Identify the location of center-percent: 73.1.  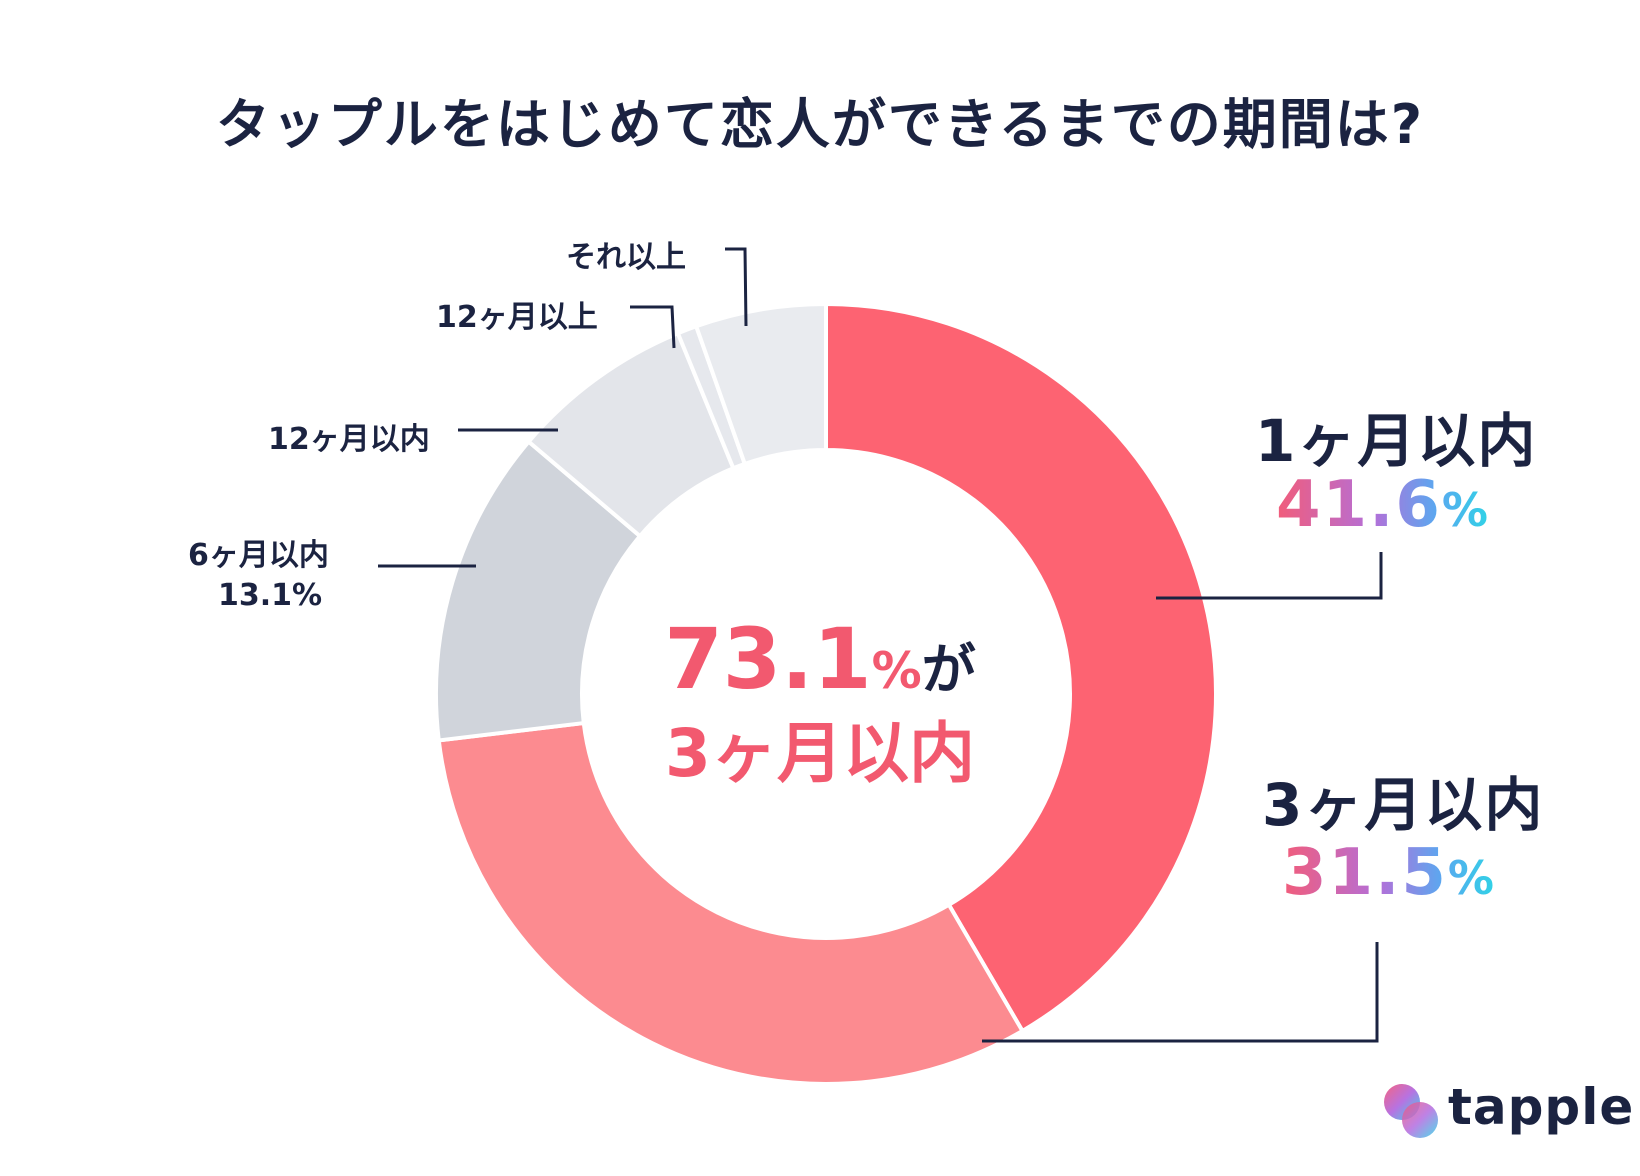
(768, 659).